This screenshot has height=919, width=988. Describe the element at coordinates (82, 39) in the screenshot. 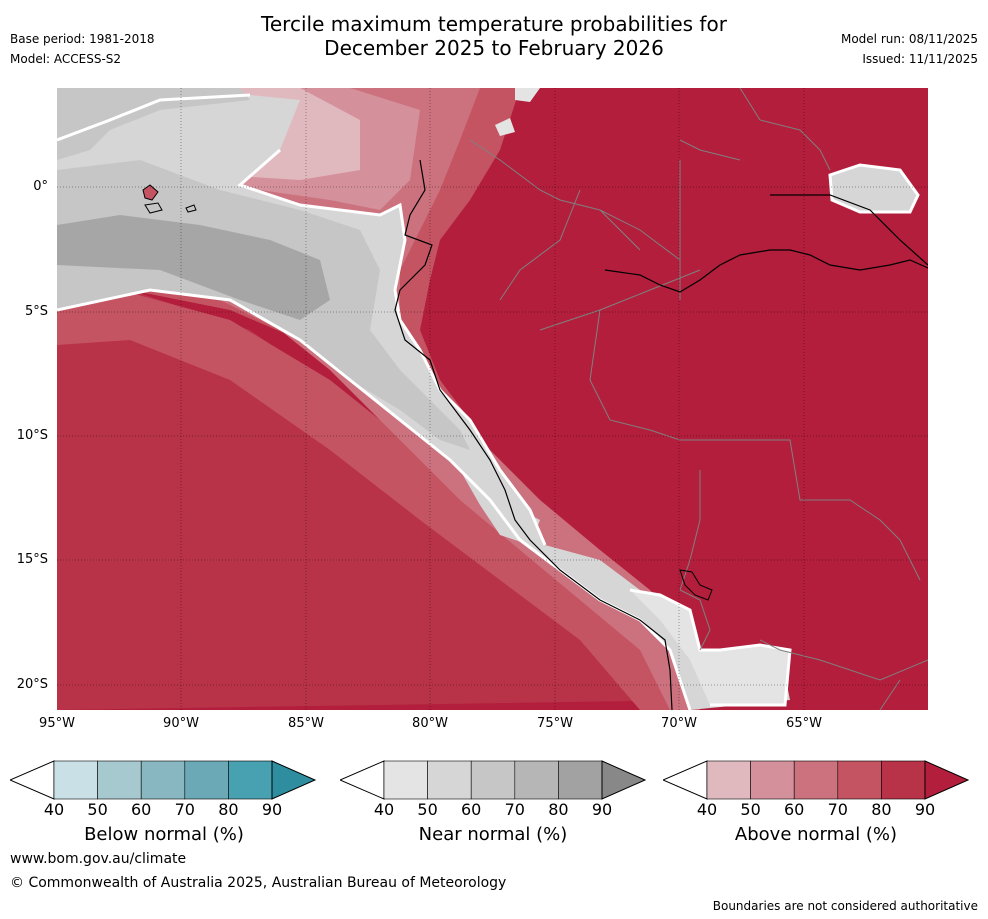

I see `base-period-text: Base period: 1981-2018` at that location.